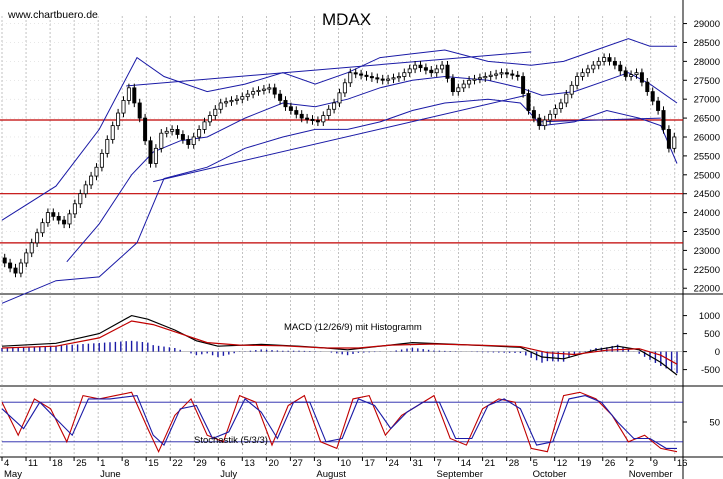 The height and width of the screenshot is (479, 723). I want to click on macd-tick-label: -500, so click(710, 370).